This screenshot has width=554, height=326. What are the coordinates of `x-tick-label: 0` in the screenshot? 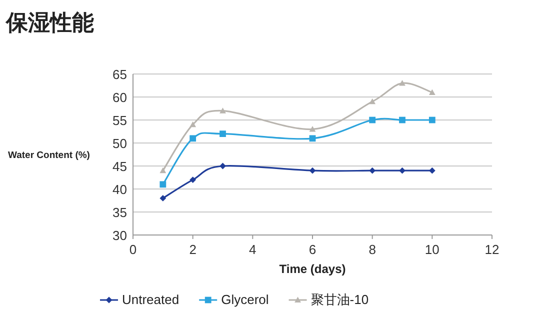 It's located at (133, 249).